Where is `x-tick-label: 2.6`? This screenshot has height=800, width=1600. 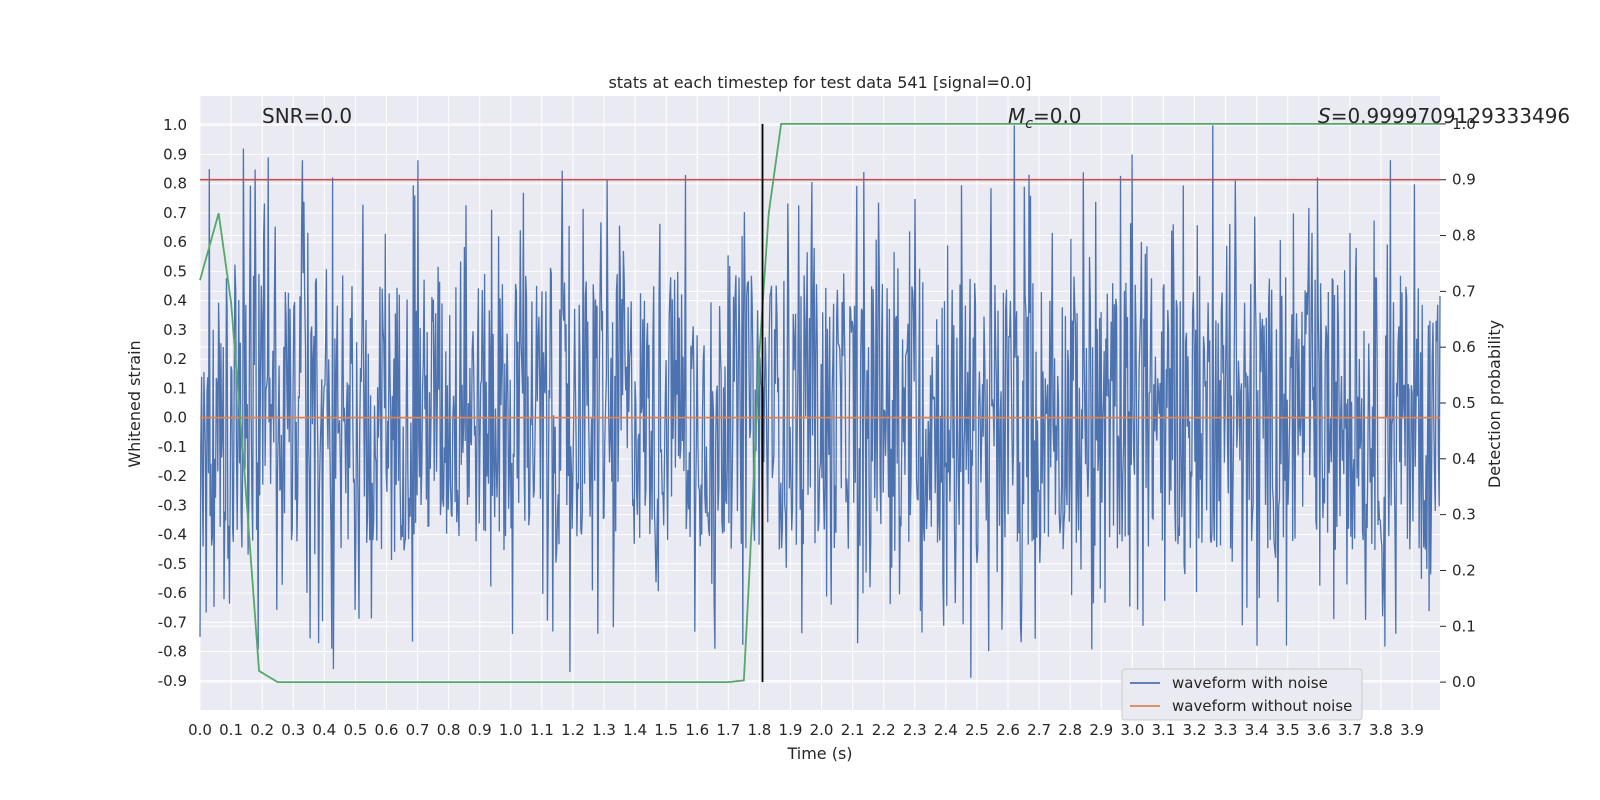
x-tick-label: 2.6 is located at coordinates (1008, 730).